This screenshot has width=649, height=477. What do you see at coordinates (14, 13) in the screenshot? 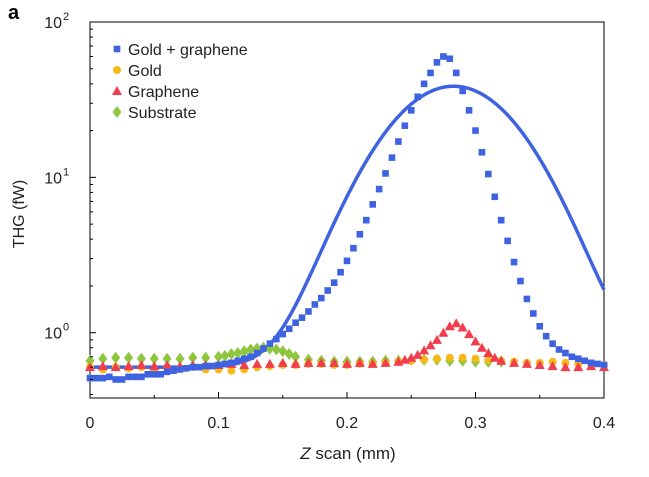
I see `panel-label: a` at bounding box center [14, 13].